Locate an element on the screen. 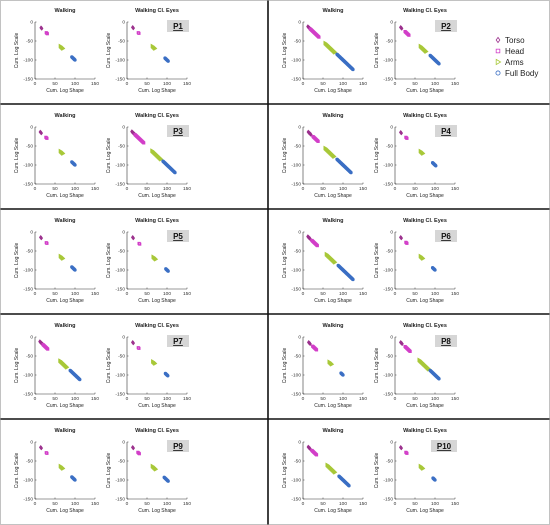 The width and height of the screenshot is (550, 525). legend: Torso Head Arms Full Body is located at coordinates (520, 56).